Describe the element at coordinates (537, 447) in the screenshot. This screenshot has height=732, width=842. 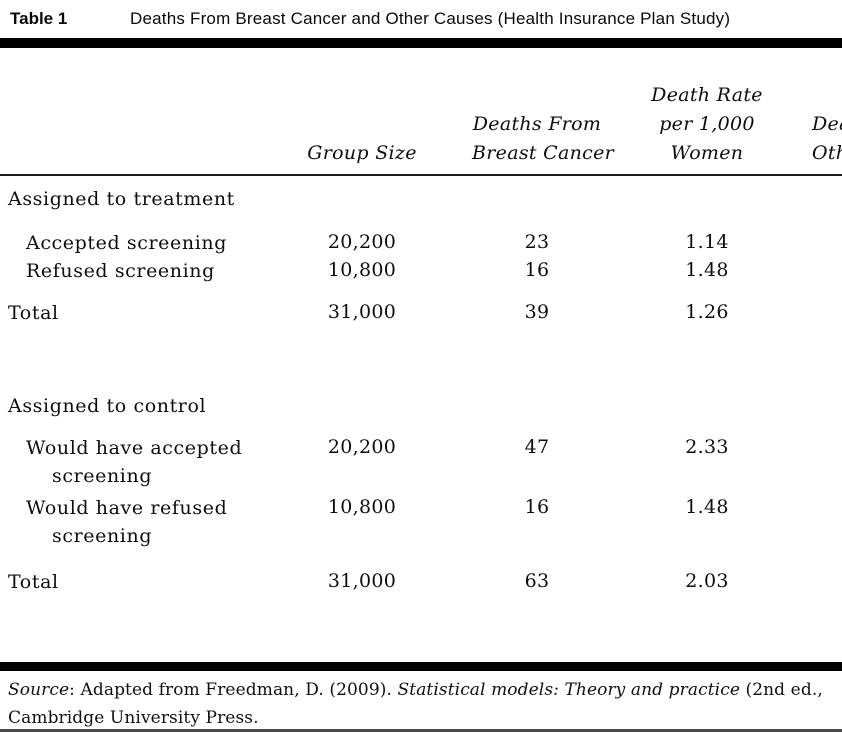
I see `cell-deaths-breast-cancer: 47` at that location.